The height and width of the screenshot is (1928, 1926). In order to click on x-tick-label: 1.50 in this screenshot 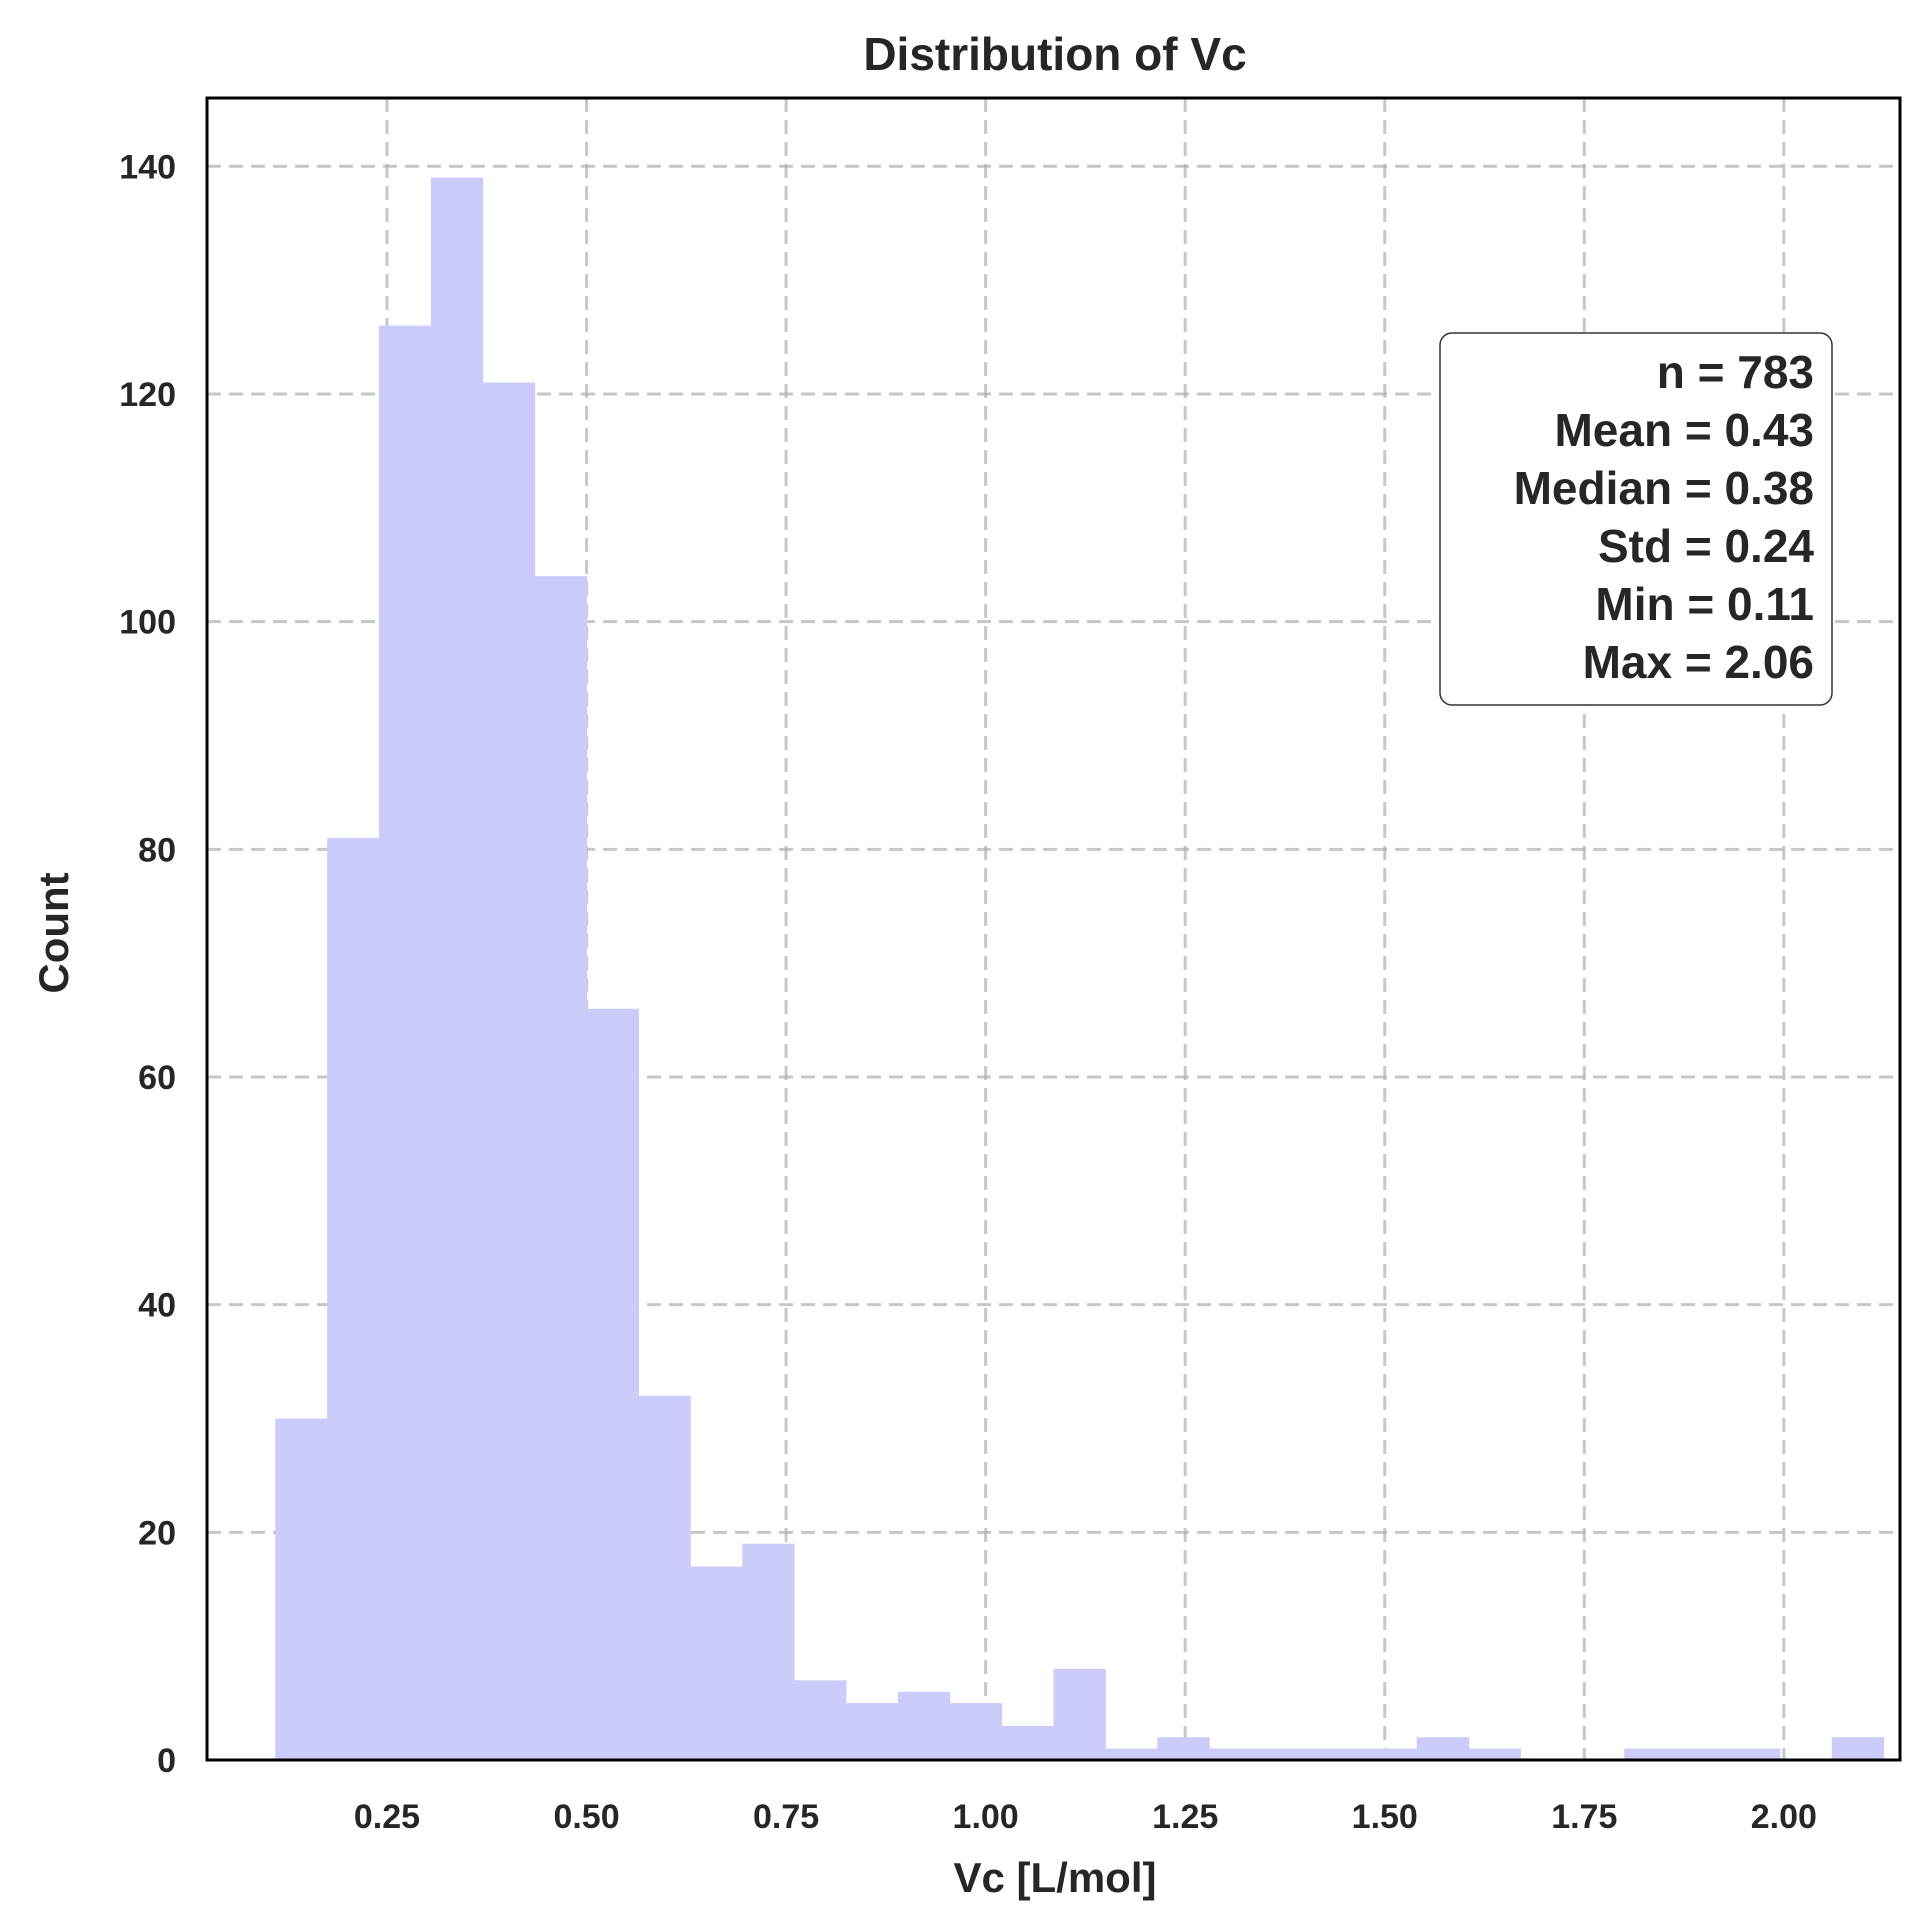, I will do `click(1385, 1817)`.